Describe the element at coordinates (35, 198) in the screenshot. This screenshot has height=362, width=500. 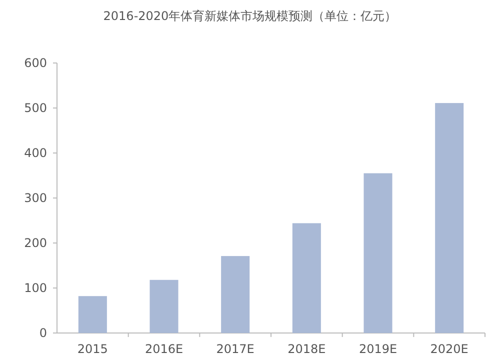
I see `y-tick-label: 300` at that location.